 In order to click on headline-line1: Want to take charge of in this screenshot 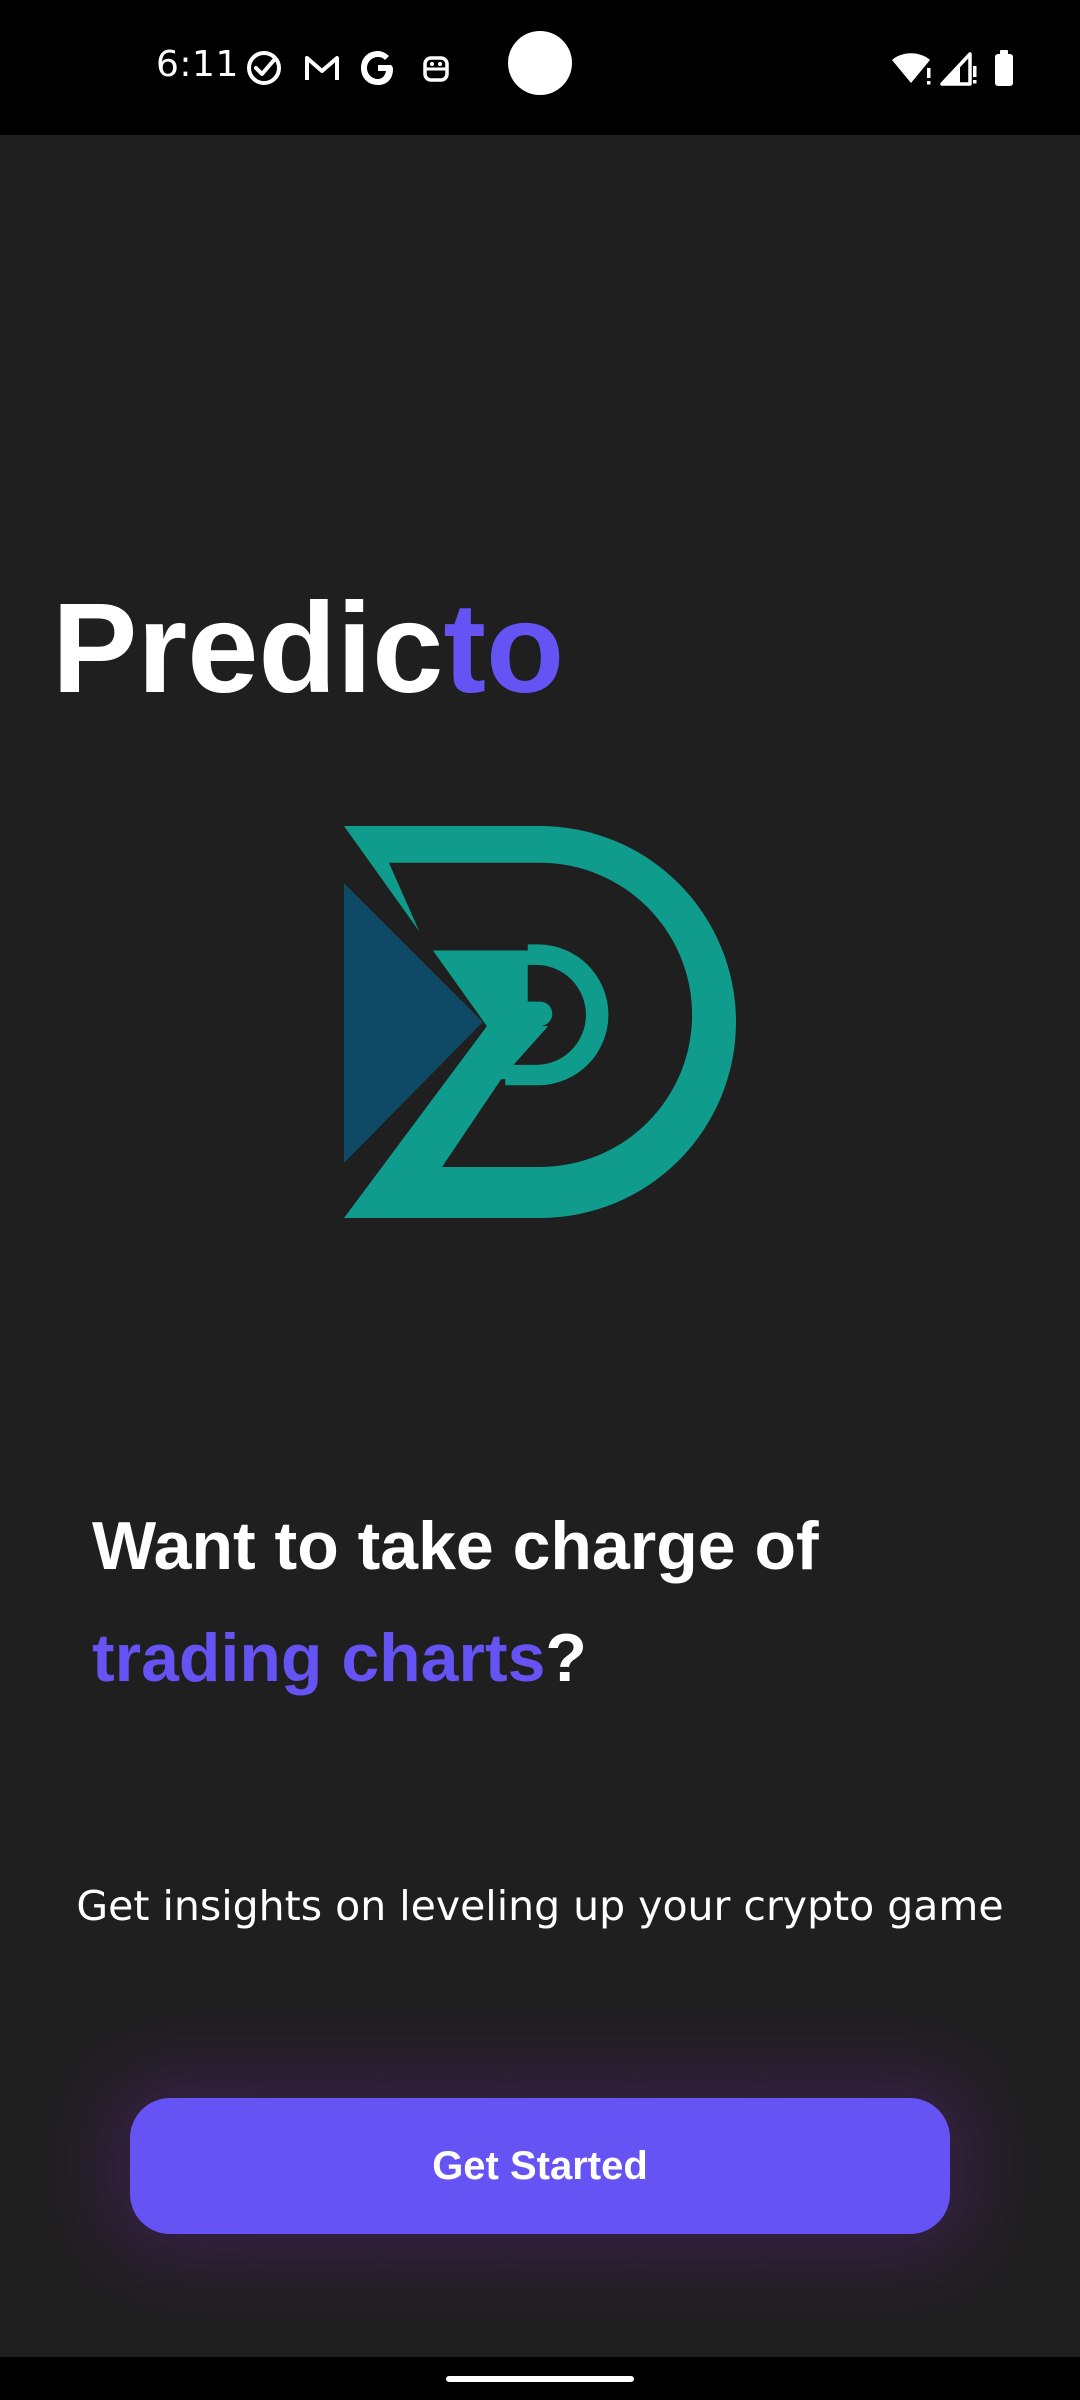, I will do `click(455, 1546)`.